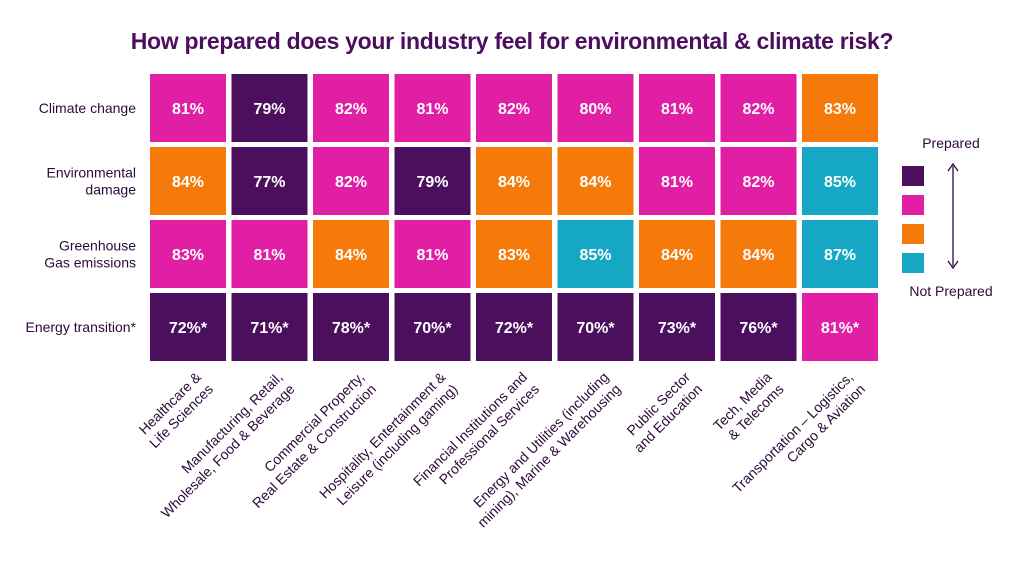 This screenshot has height=570, width=1024. Describe the element at coordinates (913, 234) in the screenshot. I see `legend-swatch-orange` at that location.